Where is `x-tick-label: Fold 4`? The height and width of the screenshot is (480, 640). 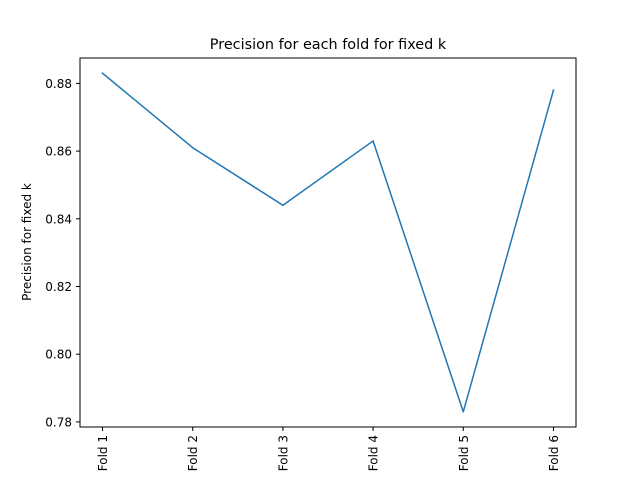 x-tick-label: Fold 4 is located at coordinates (374, 453).